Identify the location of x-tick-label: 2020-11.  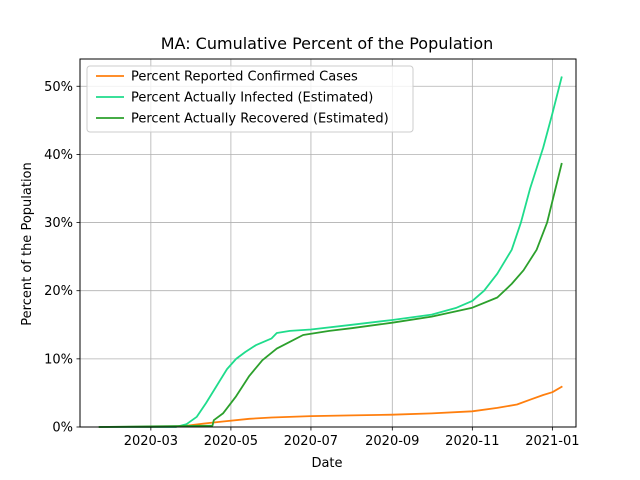
(472, 441).